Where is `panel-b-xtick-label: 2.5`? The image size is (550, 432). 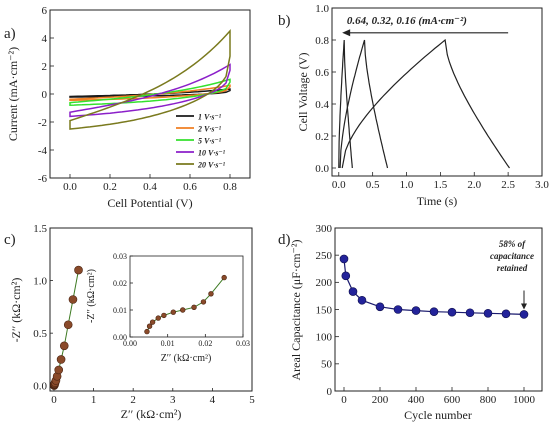 panel-b-xtick-label: 2.5 is located at coordinates (508, 185).